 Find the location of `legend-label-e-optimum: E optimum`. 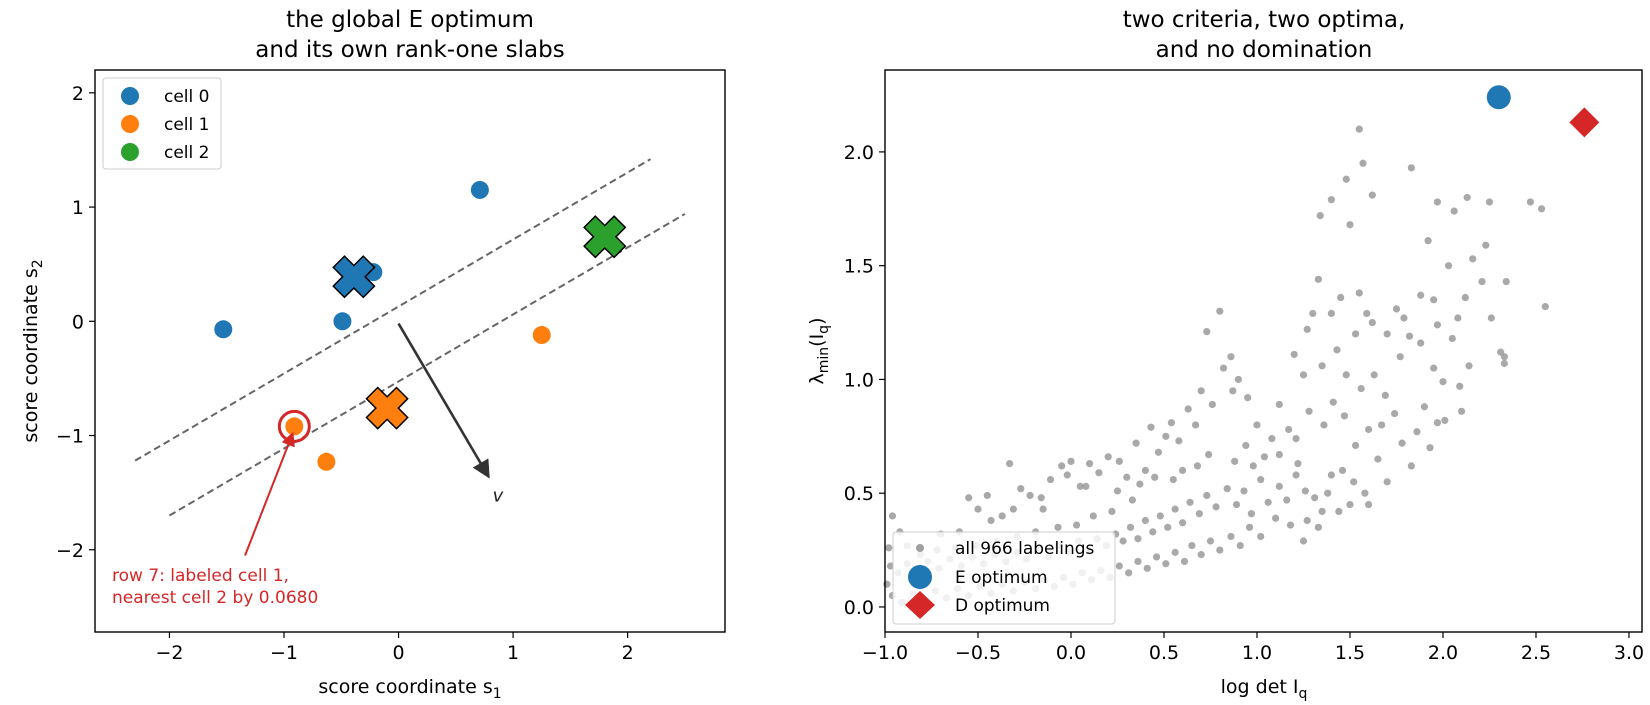

legend-label-e-optimum: E optimum is located at coordinates (1001, 578).